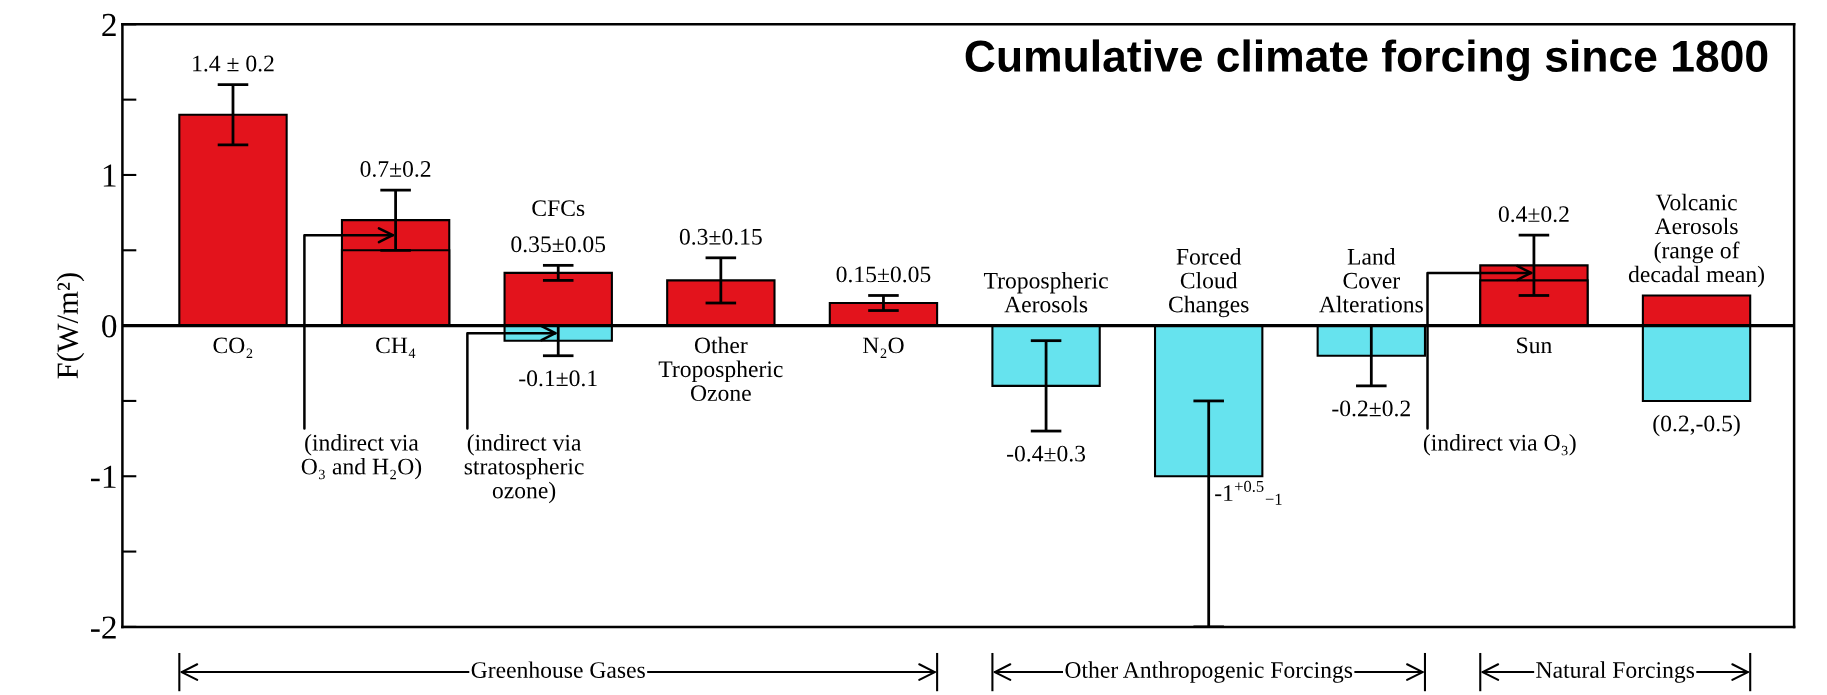 Image resolution: width=1827 pixels, height=695 pixels. What do you see at coordinates (361, 457) in the screenshot?
I see `annotation: (indirect via O₃ and H₂O)` at bounding box center [361, 457].